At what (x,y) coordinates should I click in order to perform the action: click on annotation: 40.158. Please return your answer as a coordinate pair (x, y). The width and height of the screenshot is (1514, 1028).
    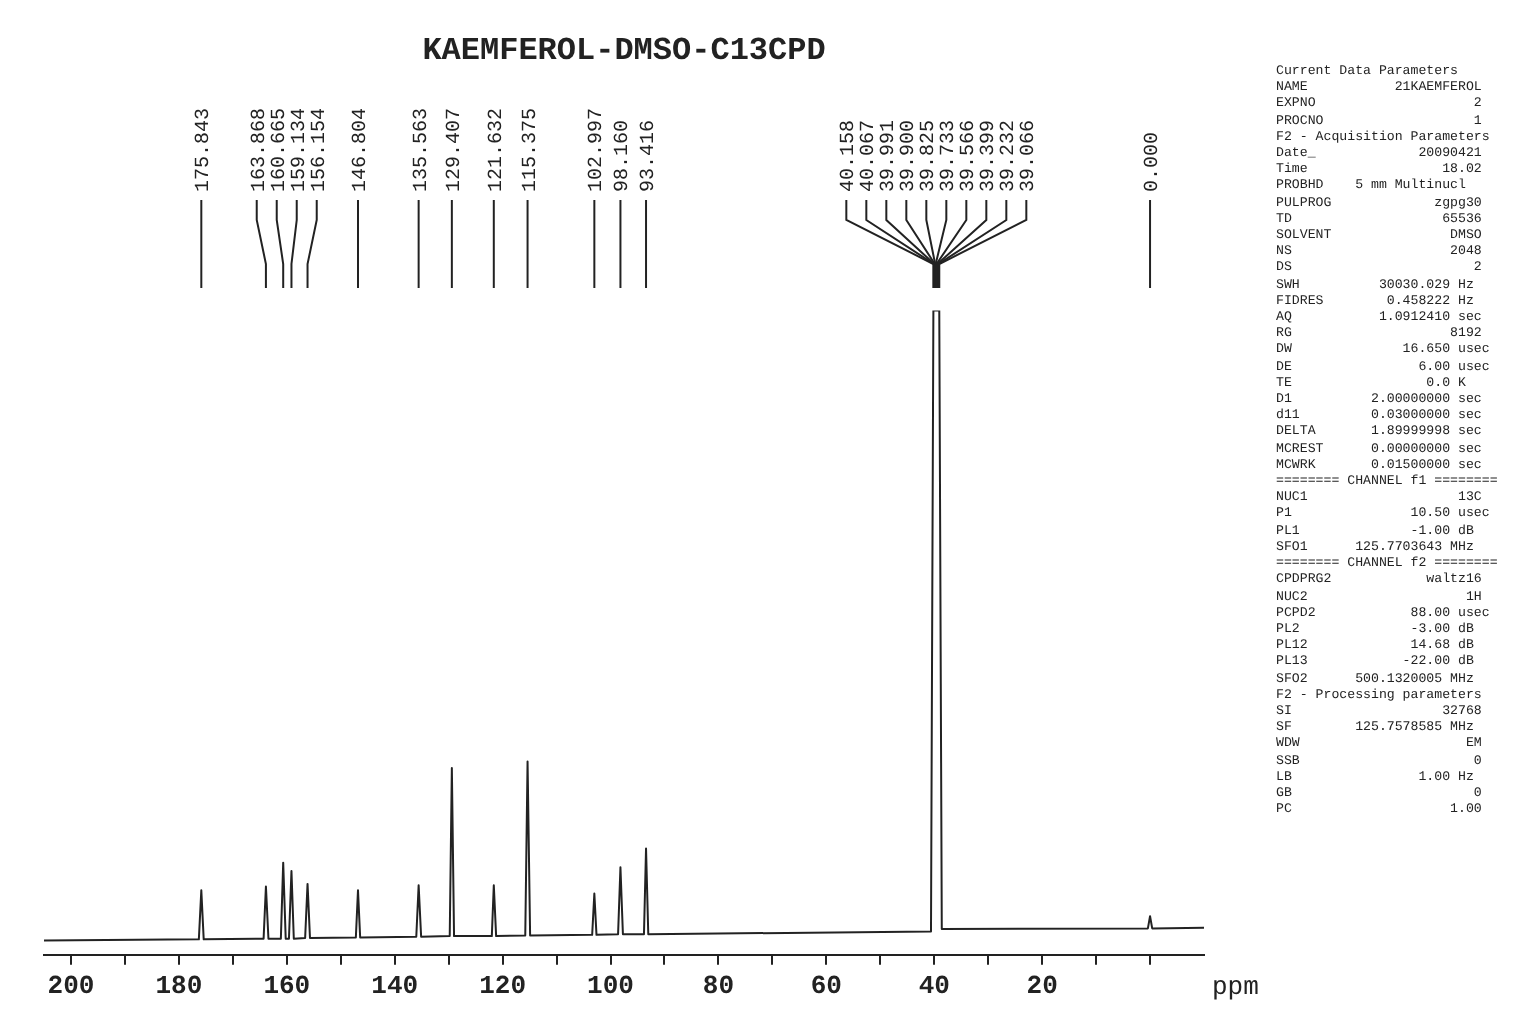
    Looking at the image, I should click on (850, 155).